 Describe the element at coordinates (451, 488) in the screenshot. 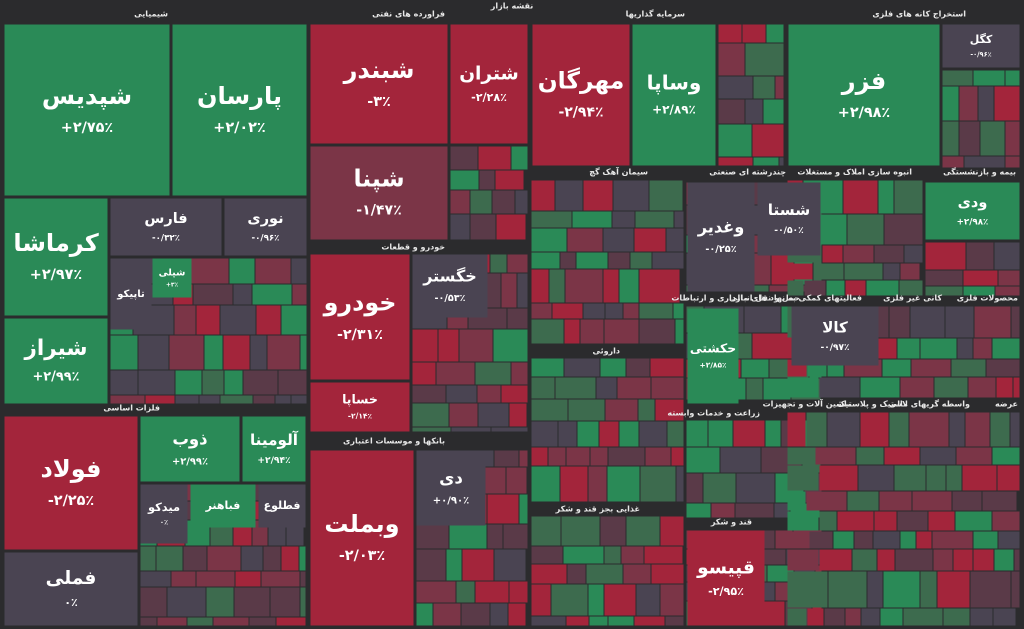

I see `stock-tile: دی +۰/۹۰٪` at that location.